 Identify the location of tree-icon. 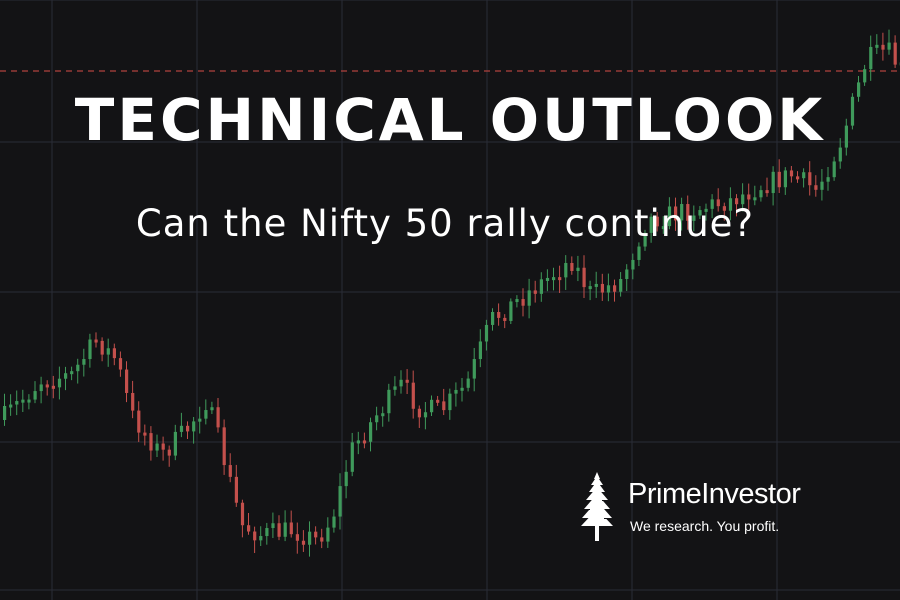
(597, 506).